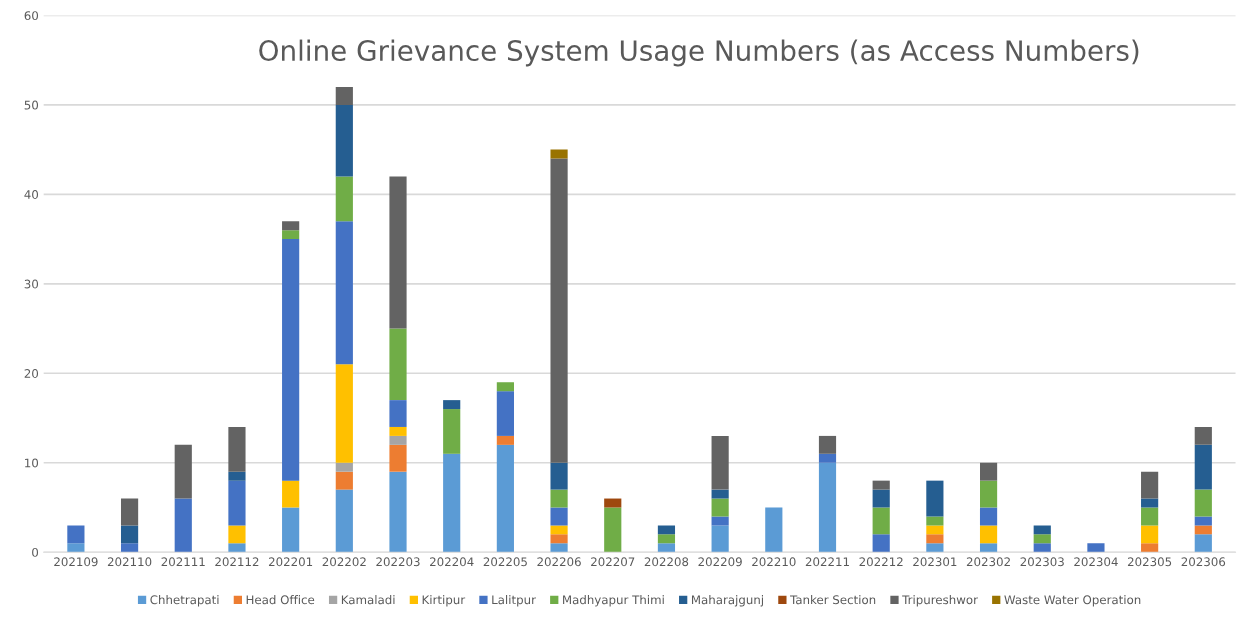  I want to click on y-tick-label: 40, so click(31, 195).